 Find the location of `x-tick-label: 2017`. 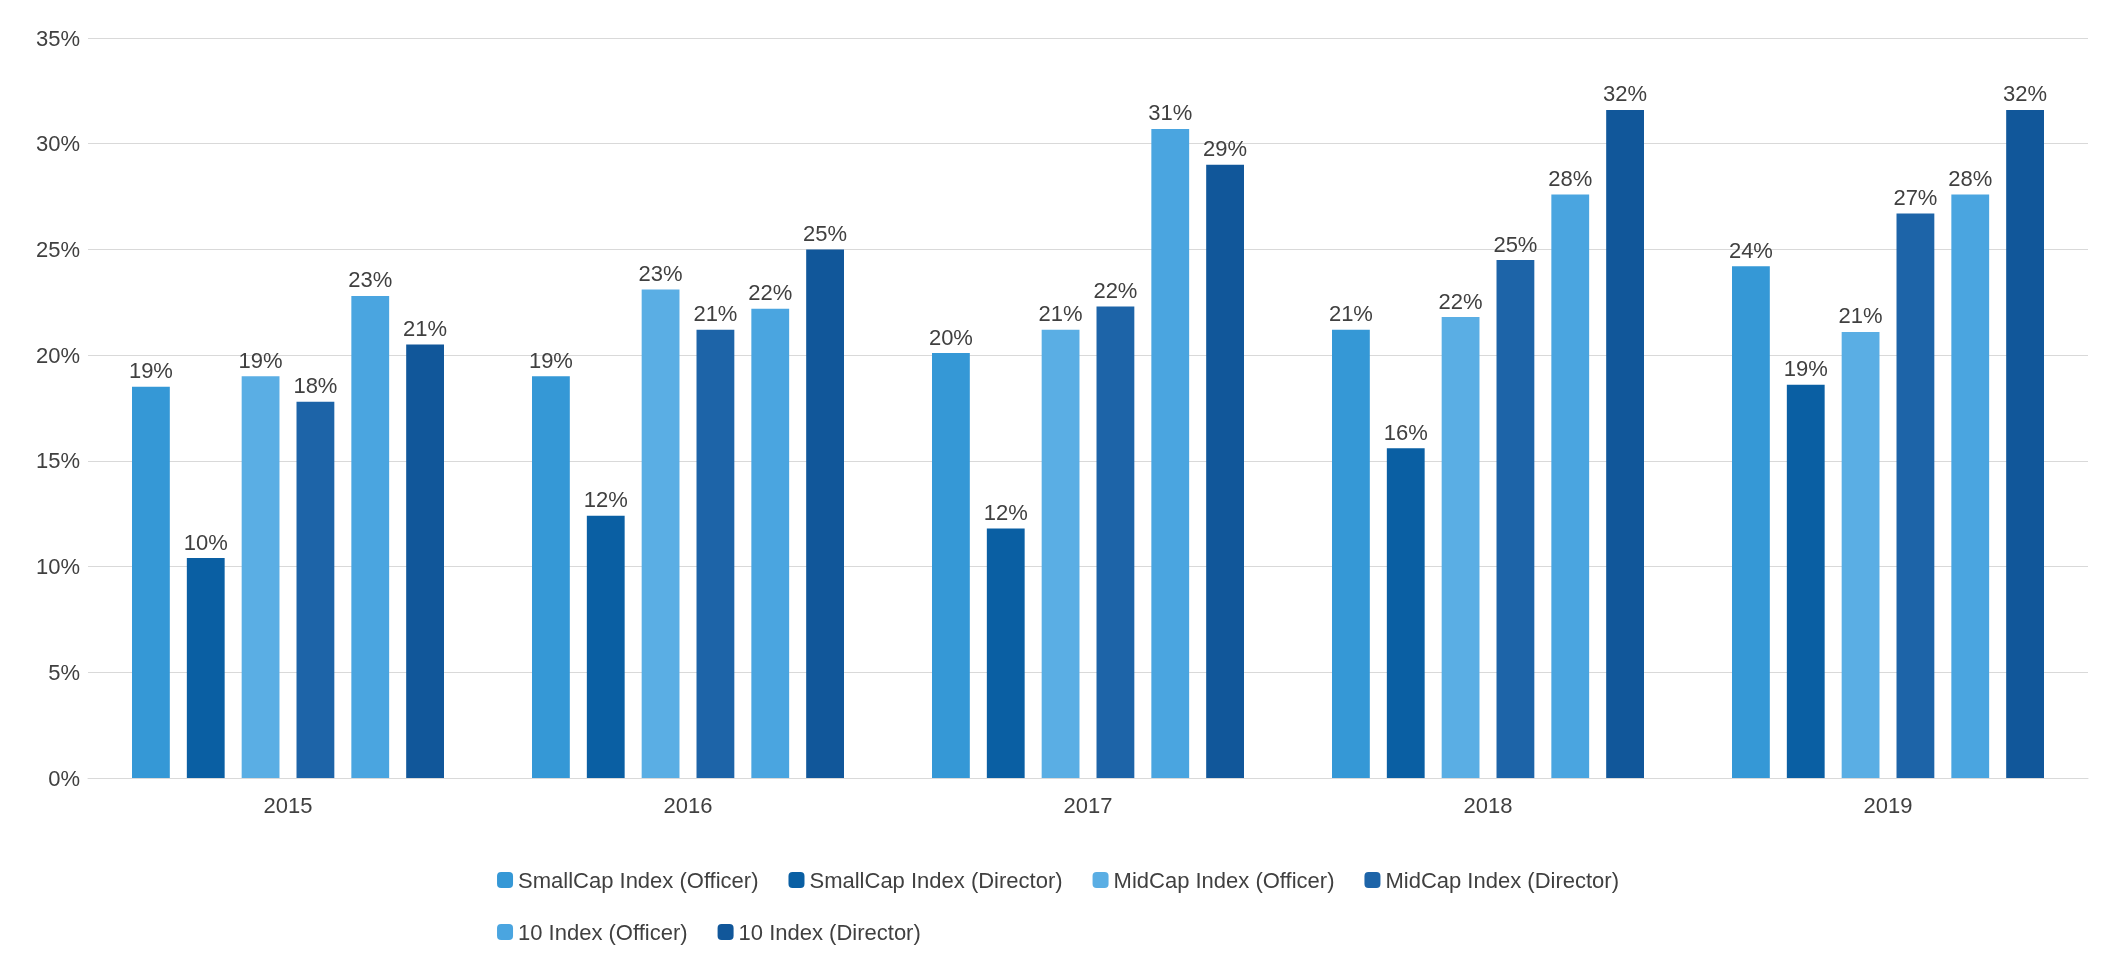

x-tick-label: 2017 is located at coordinates (1088, 805).